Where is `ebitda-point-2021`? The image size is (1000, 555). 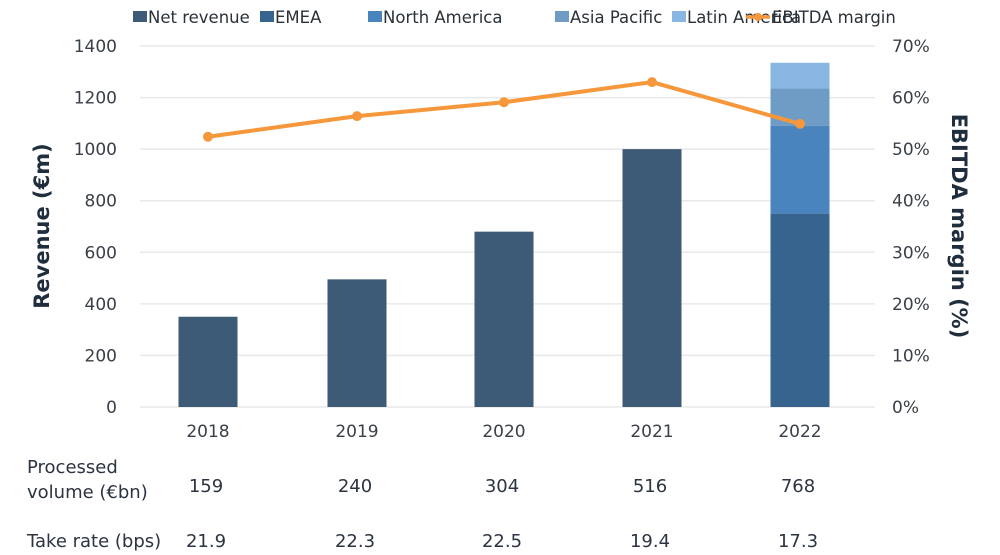
ebitda-point-2021 is located at coordinates (652, 82).